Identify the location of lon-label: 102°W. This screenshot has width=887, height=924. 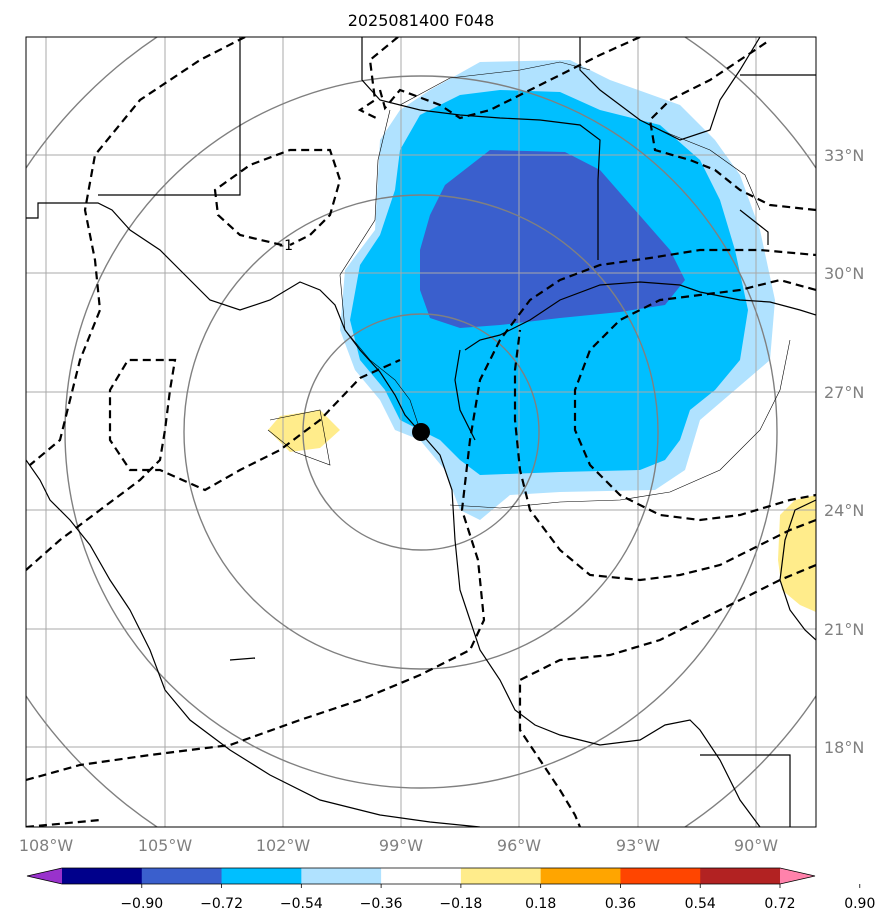
(283, 845).